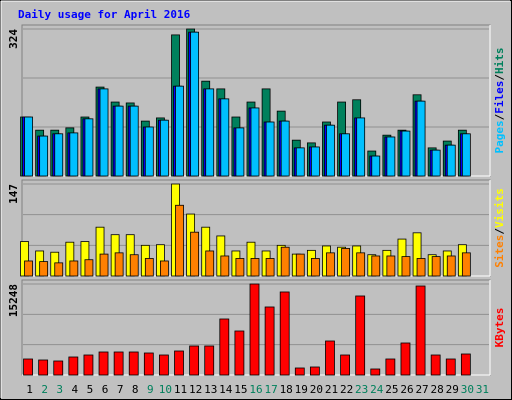 This screenshot has height=400, width=512. I want to click on x-tick-label: 9, so click(150, 389).